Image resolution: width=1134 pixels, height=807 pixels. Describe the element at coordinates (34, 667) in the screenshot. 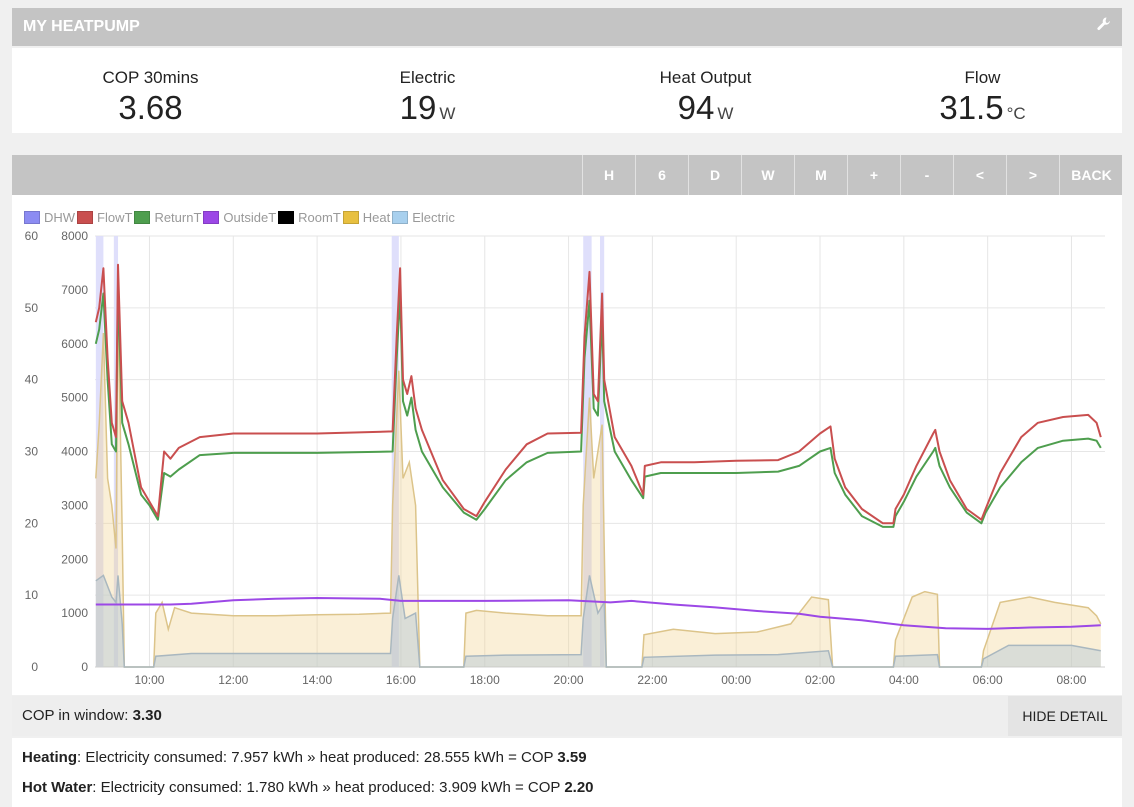

I see `y-left-tick-label: 0` at that location.